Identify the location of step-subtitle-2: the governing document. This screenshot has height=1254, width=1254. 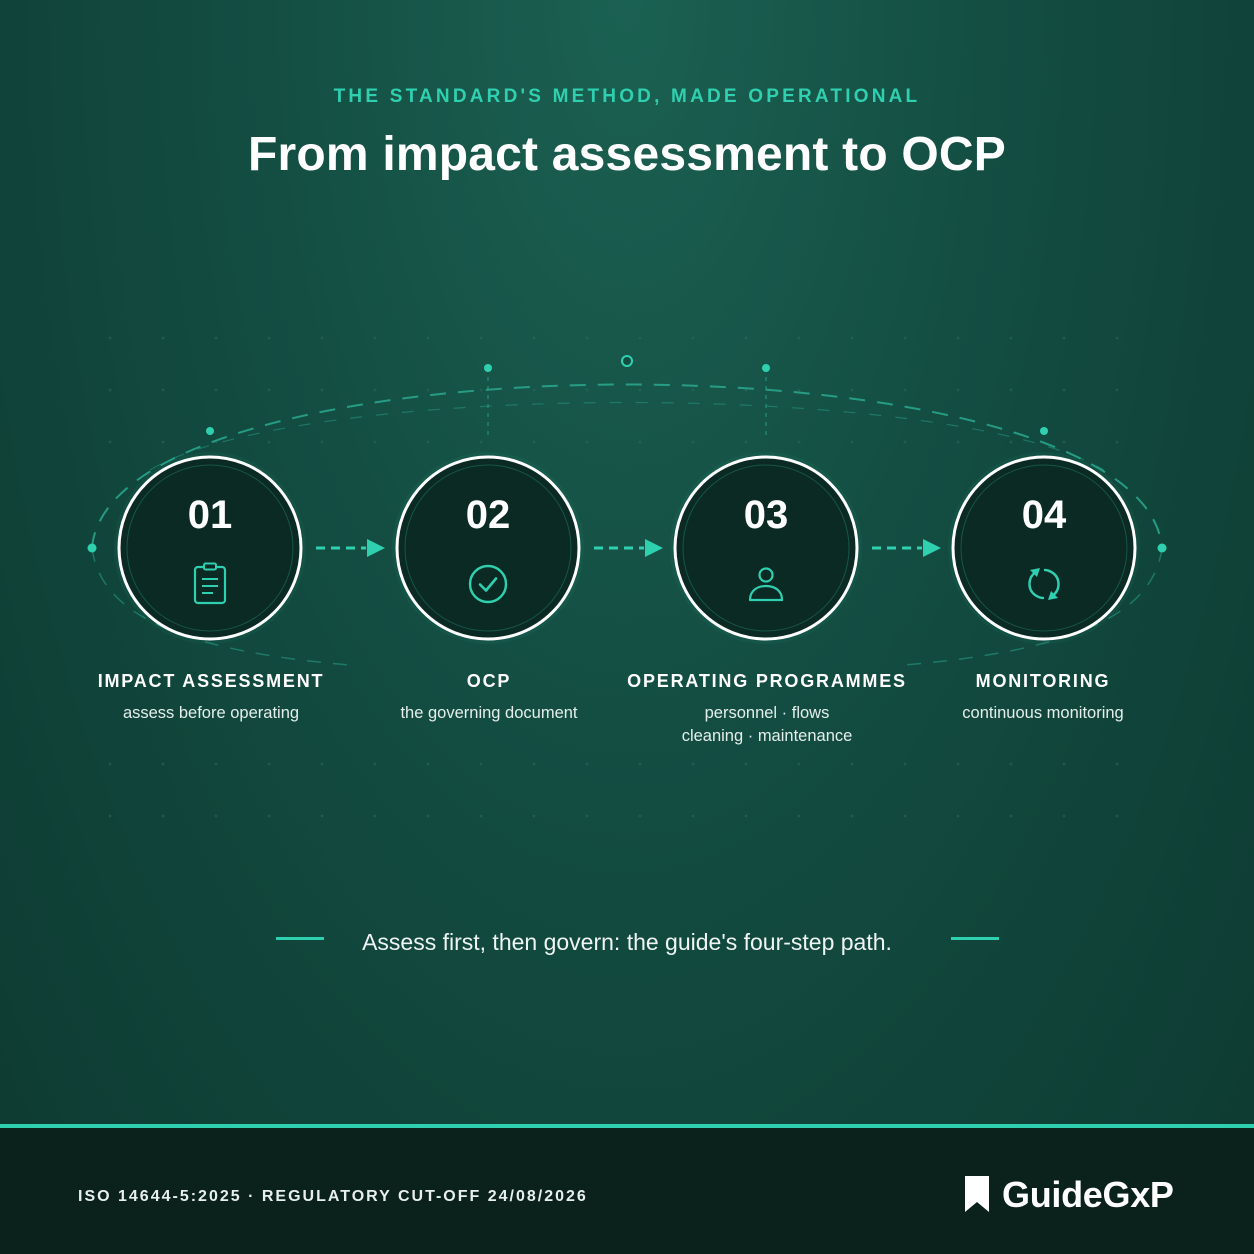
(489, 713).